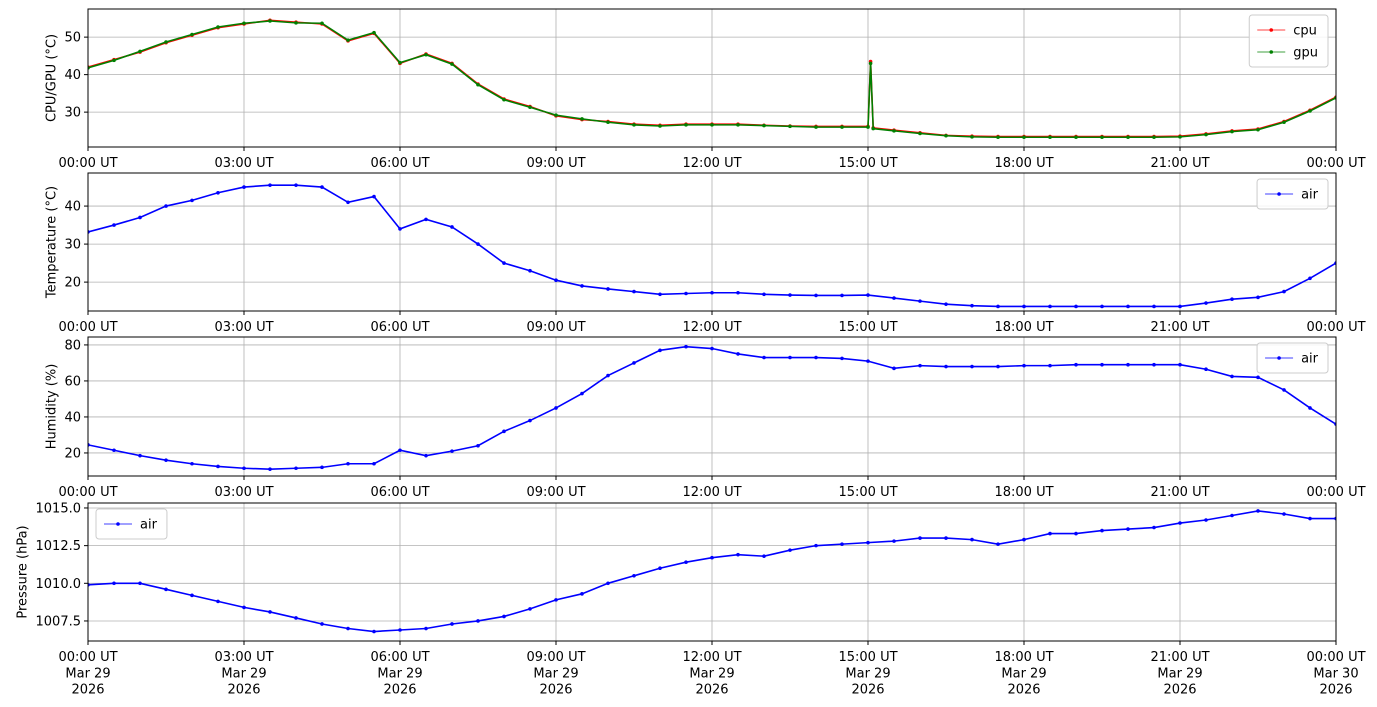  Describe the element at coordinates (243, 163) in the screenshot. I see `x-tick-label: 03:00 UT` at that location.